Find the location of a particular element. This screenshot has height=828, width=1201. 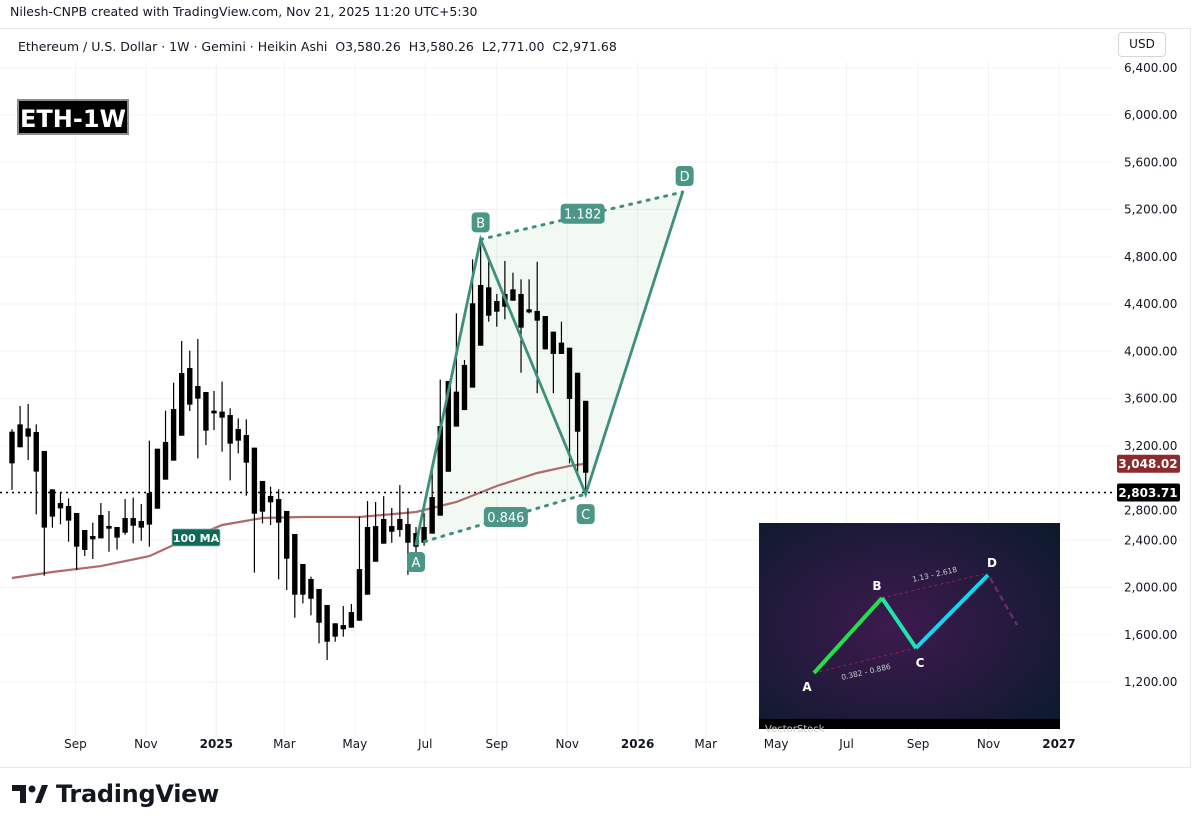

pattern-point-d-bg is located at coordinates (684, 176).